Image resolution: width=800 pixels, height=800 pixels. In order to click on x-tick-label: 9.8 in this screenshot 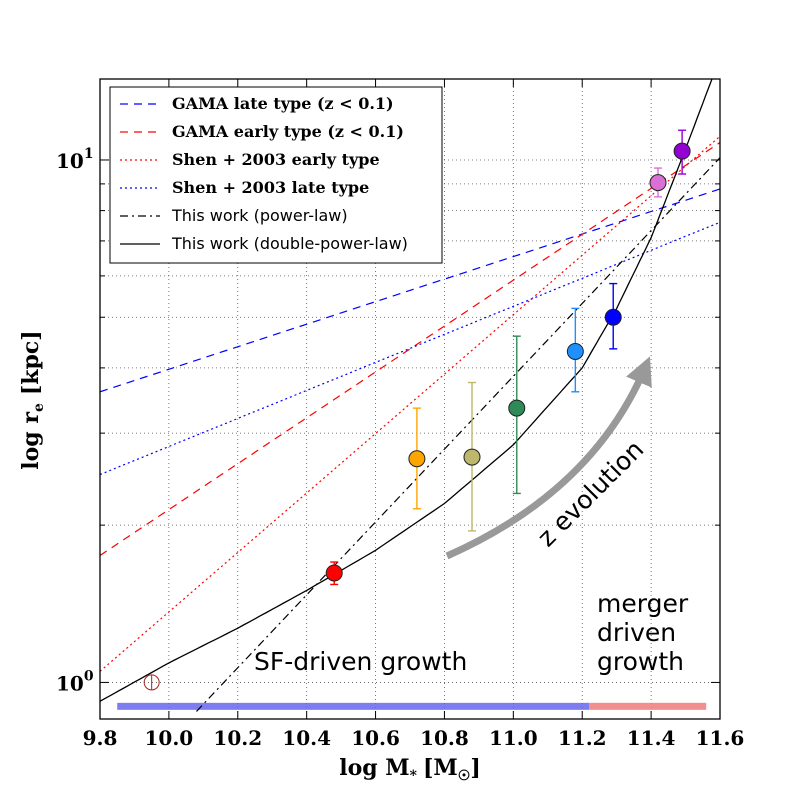, I will do `click(100, 738)`.